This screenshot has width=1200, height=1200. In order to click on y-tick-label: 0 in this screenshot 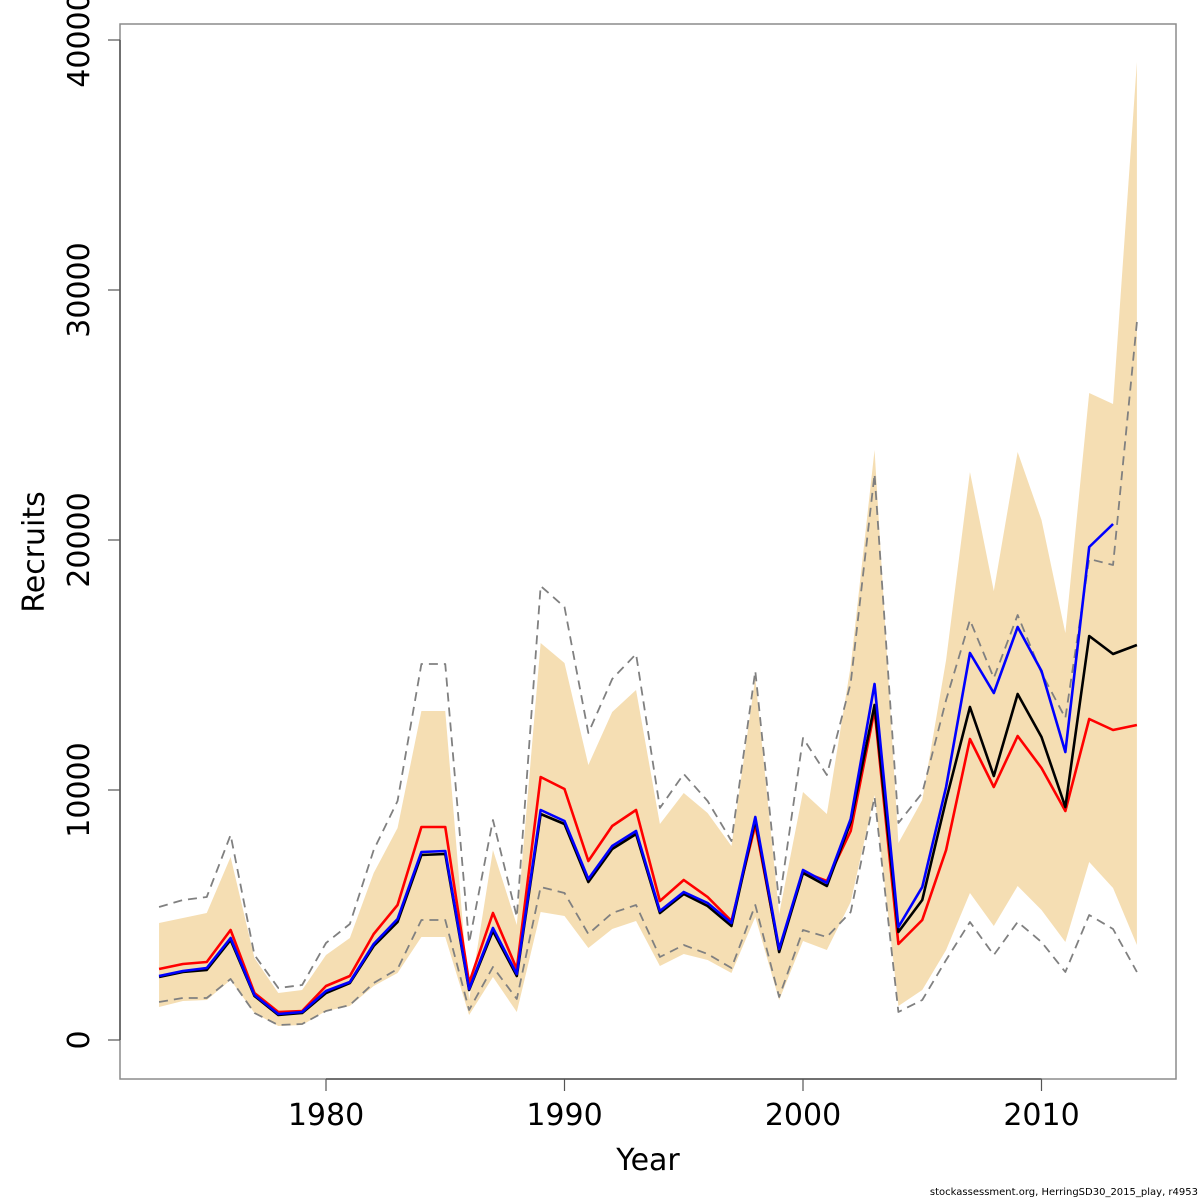, I will do `click(79, 1039)`.